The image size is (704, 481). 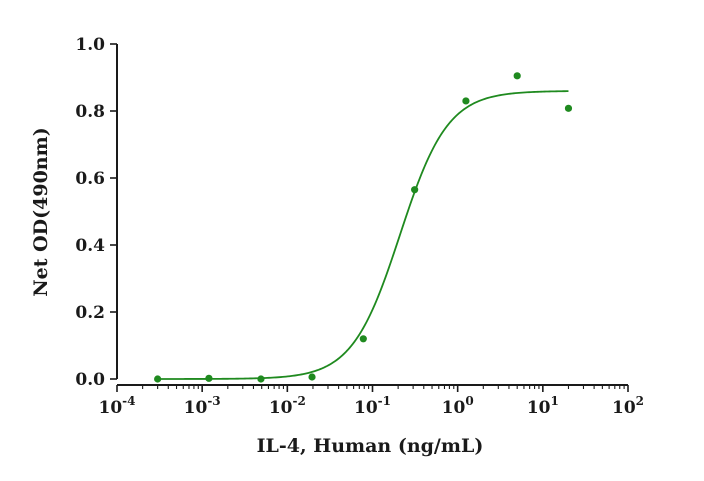 I want to click on y-tick-label: 0.8, so click(x=90, y=112).